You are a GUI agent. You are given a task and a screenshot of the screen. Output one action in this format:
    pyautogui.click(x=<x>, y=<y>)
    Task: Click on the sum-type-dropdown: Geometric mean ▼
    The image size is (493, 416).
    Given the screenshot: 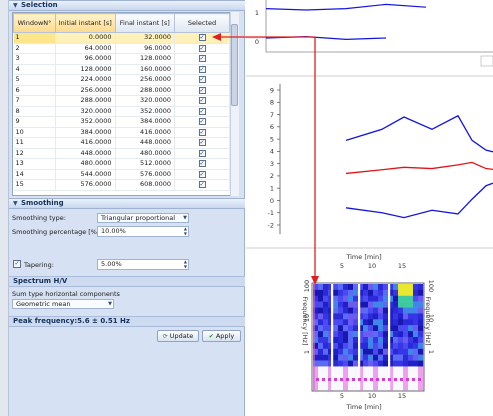 What is the action you would take?
    pyautogui.click(x=63, y=304)
    